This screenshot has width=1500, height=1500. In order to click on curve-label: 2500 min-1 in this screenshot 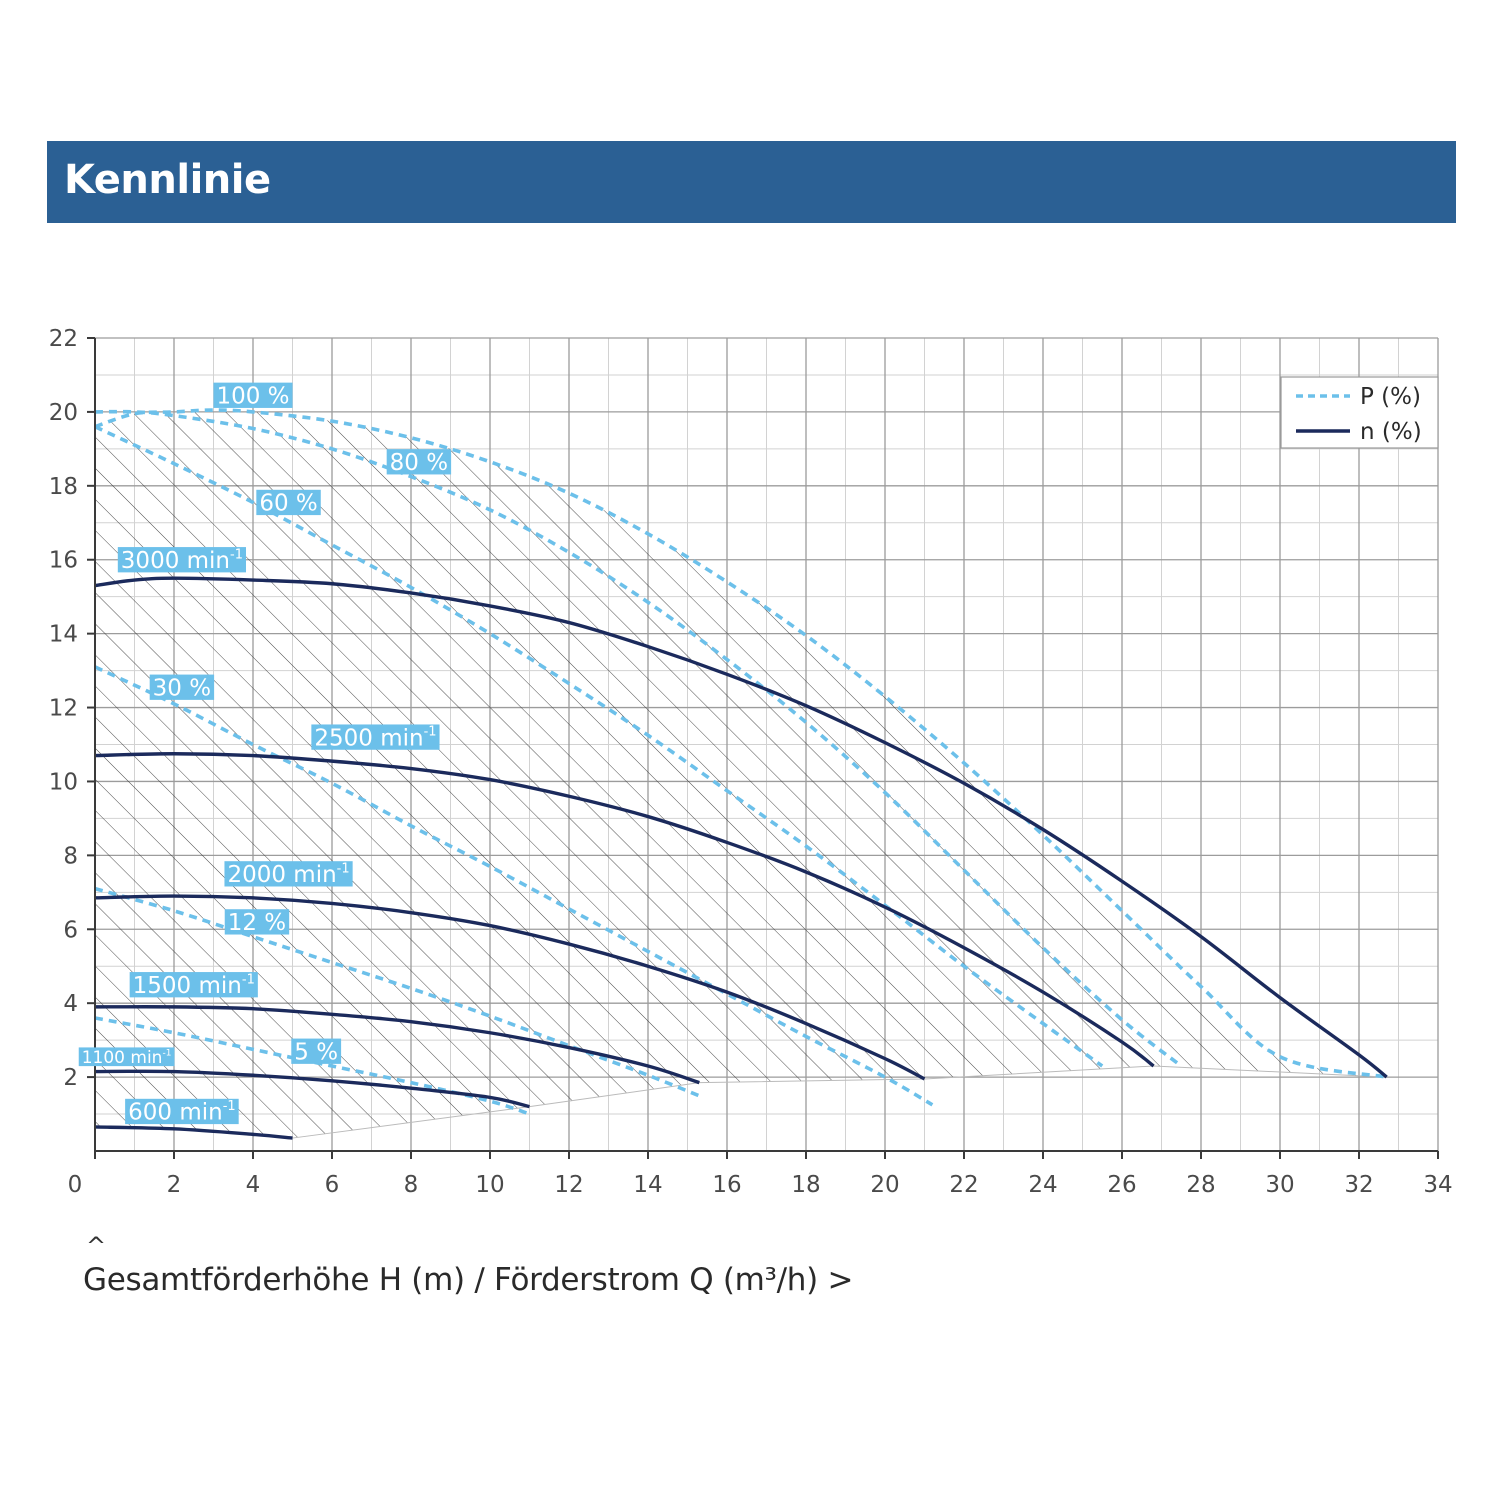, I will do `click(375, 738)`.